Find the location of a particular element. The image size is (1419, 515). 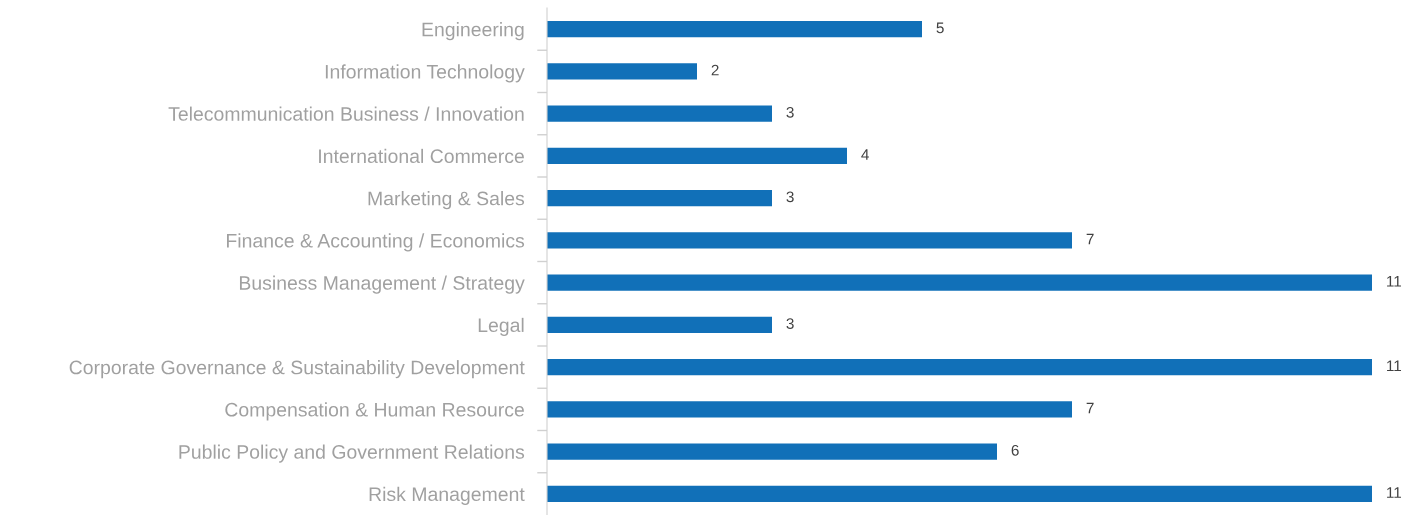

y-tick-label: Engineering is located at coordinates (473, 31).